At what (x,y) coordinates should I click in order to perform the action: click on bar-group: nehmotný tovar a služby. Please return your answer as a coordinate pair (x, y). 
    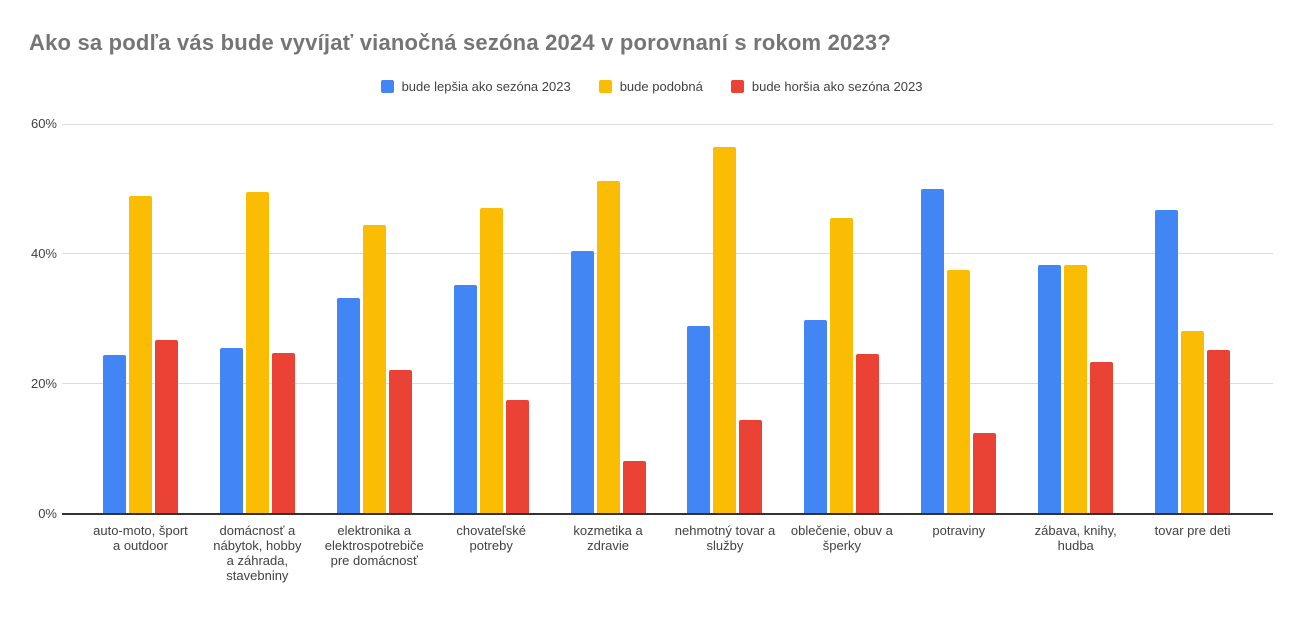
    Looking at the image, I should click on (725, 338).